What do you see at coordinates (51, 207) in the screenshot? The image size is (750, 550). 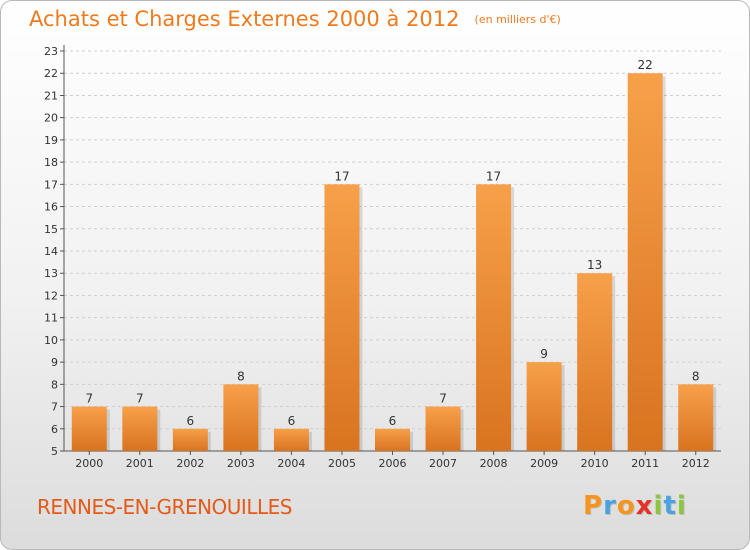 I see `y-tick-label: 16` at bounding box center [51, 207].